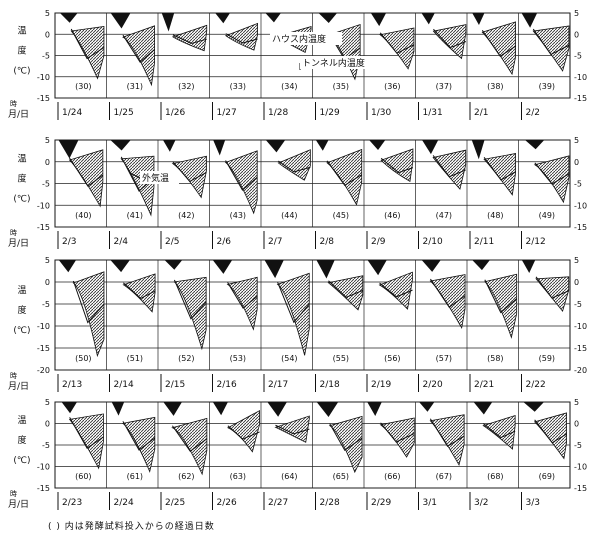  Describe the element at coordinates (433, 113) in the screenshot. I see `date-label: 1/31` at that location.